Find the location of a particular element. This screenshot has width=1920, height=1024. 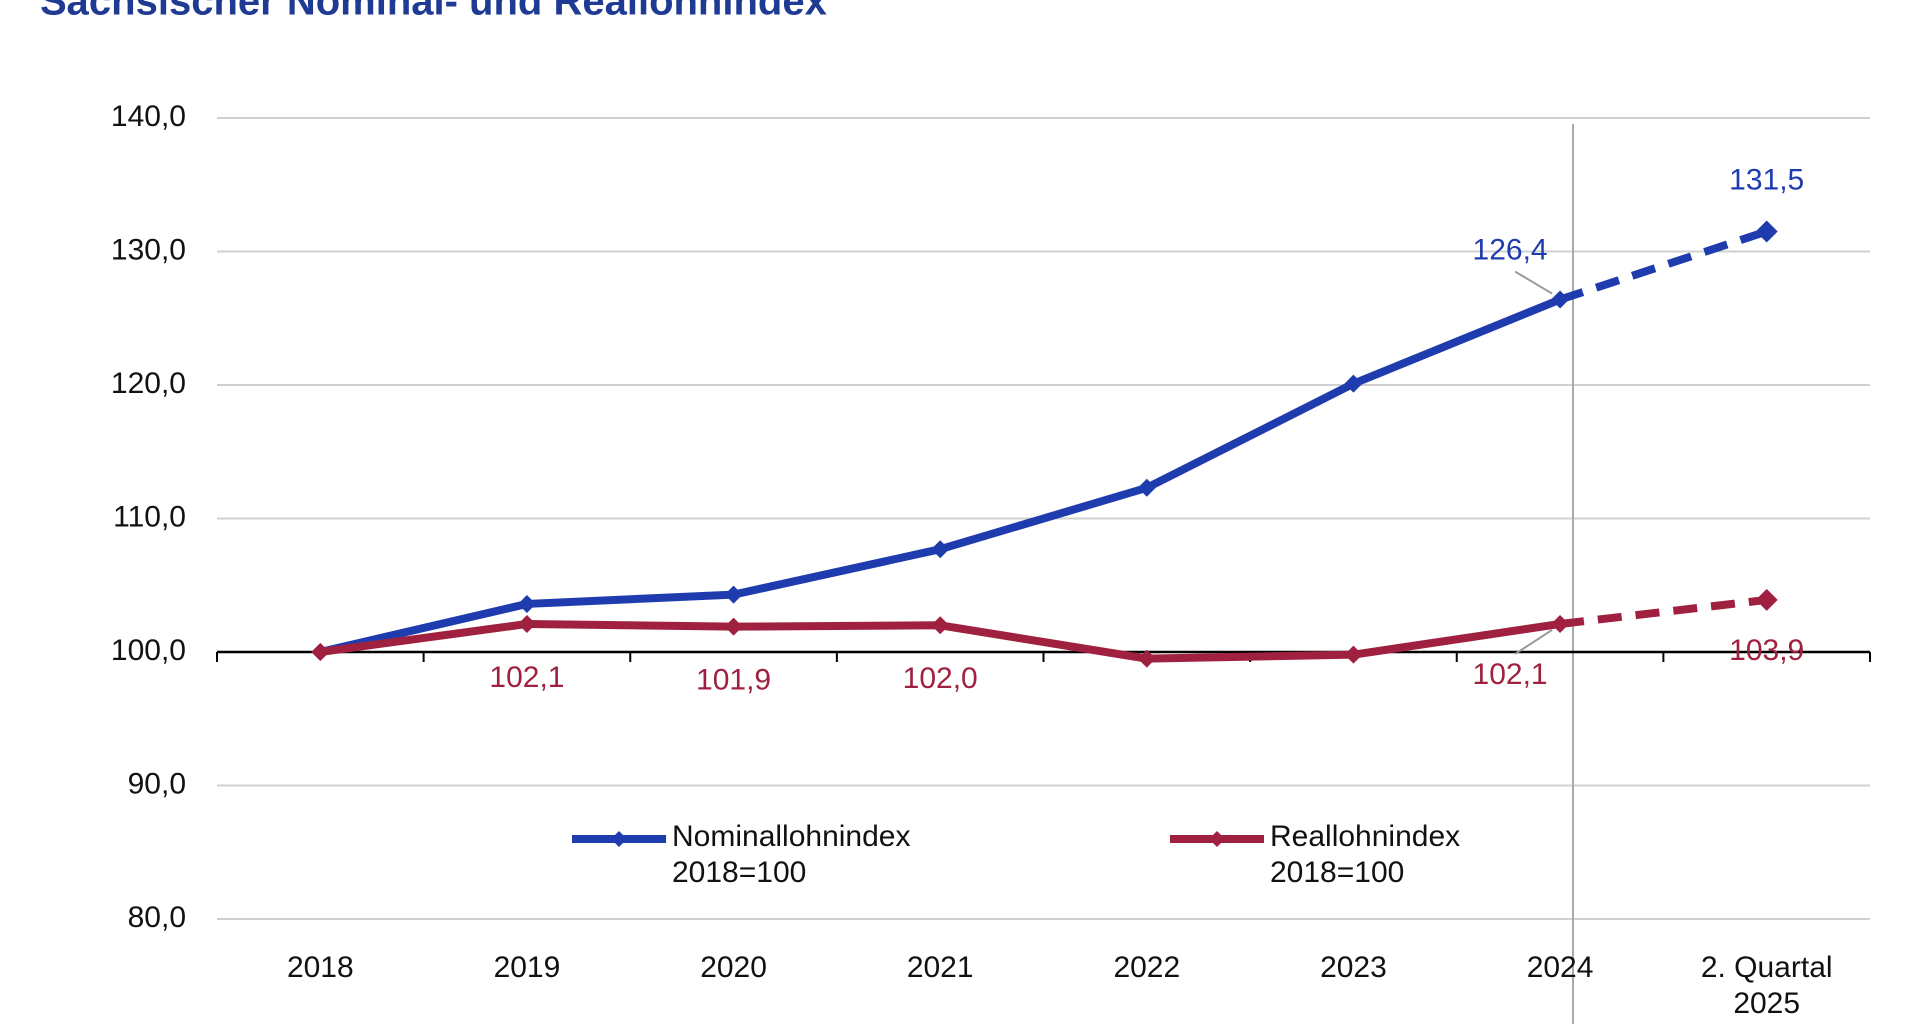

y-tick-label: 140,0 is located at coordinates (148, 116).